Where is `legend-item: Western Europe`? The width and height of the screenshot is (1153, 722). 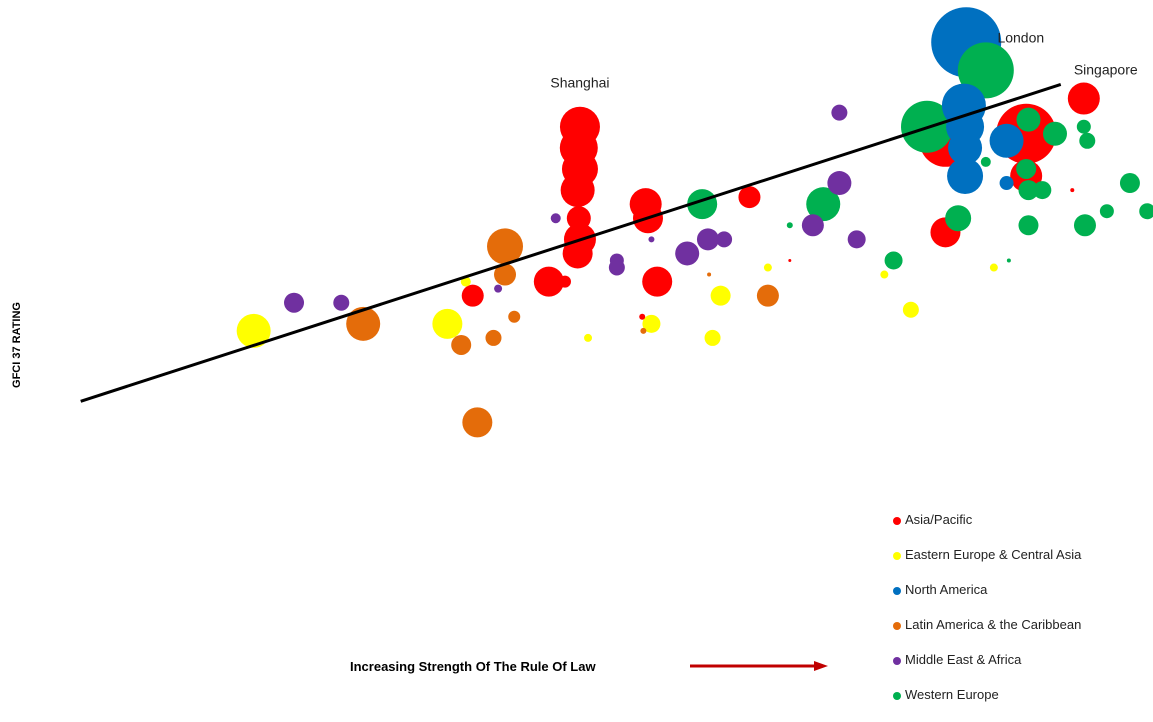
legend-item: Western Europe is located at coordinates (1020, 704).